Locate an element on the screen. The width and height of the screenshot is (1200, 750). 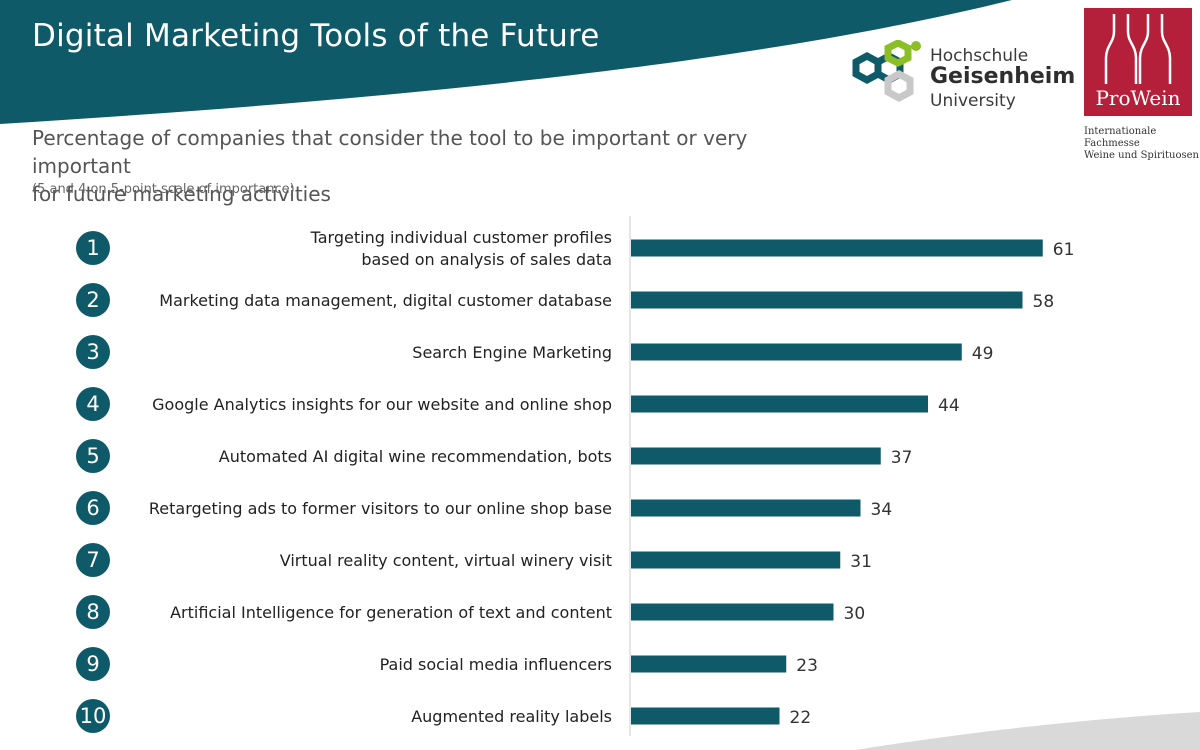
rank-number-9: 9 is located at coordinates (92, 664).